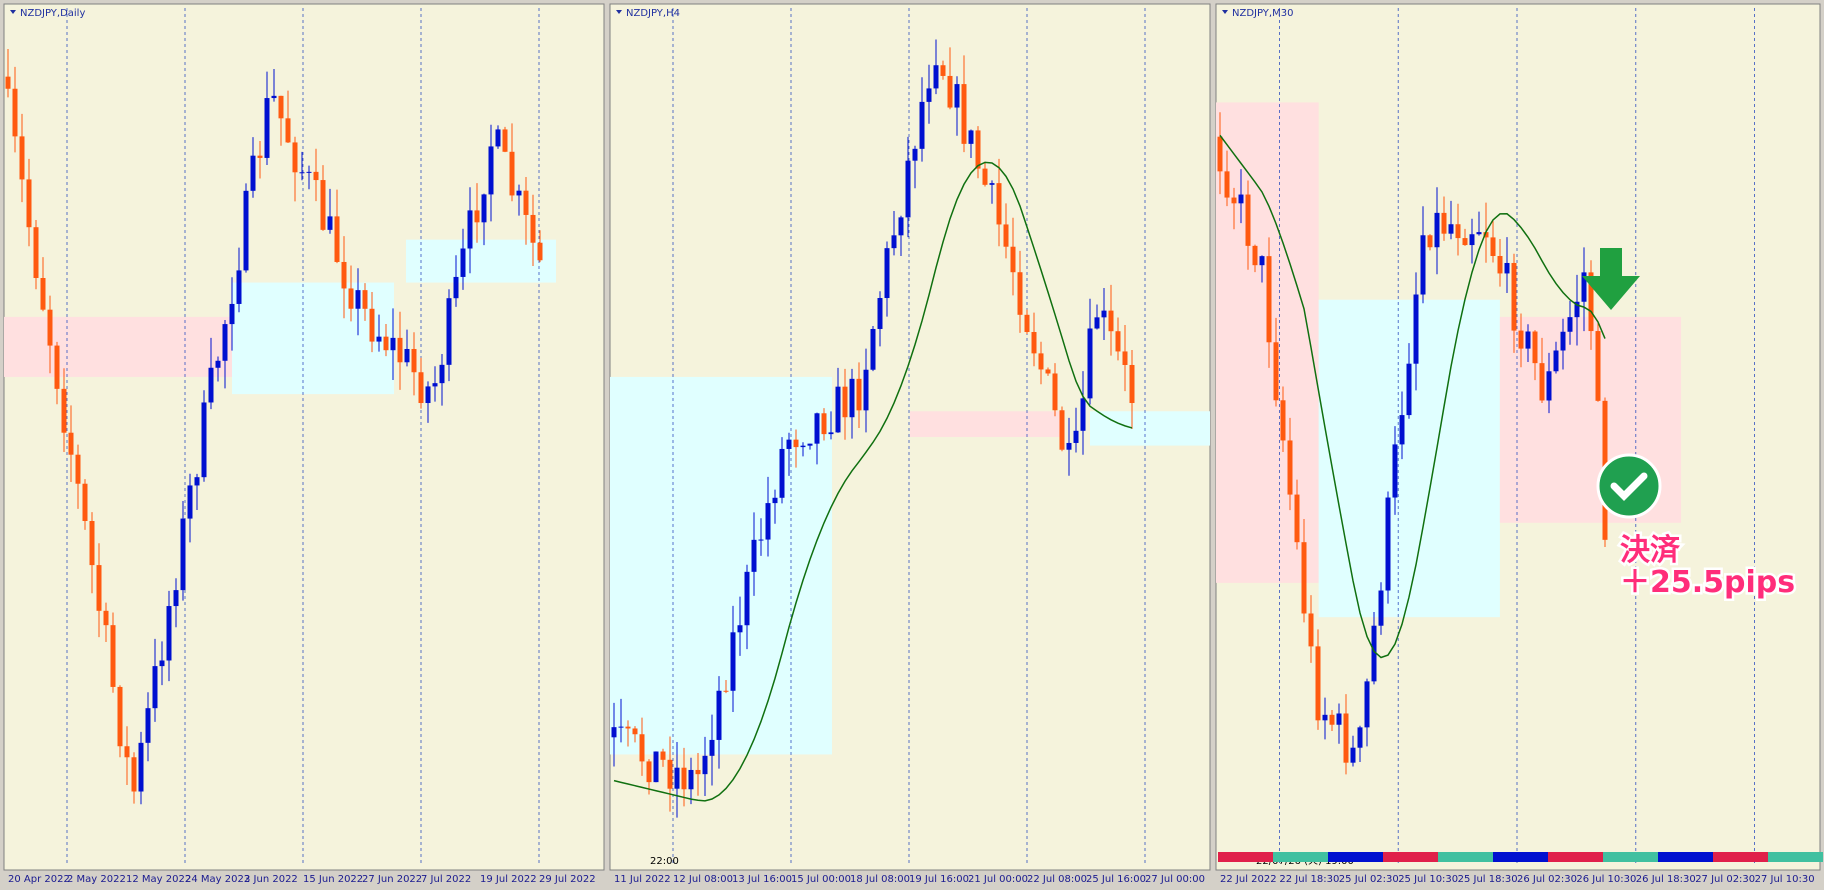  Describe the element at coordinates (217, 879) in the screenshot. I see `x-axis-label: 24 May 2022` at that location.